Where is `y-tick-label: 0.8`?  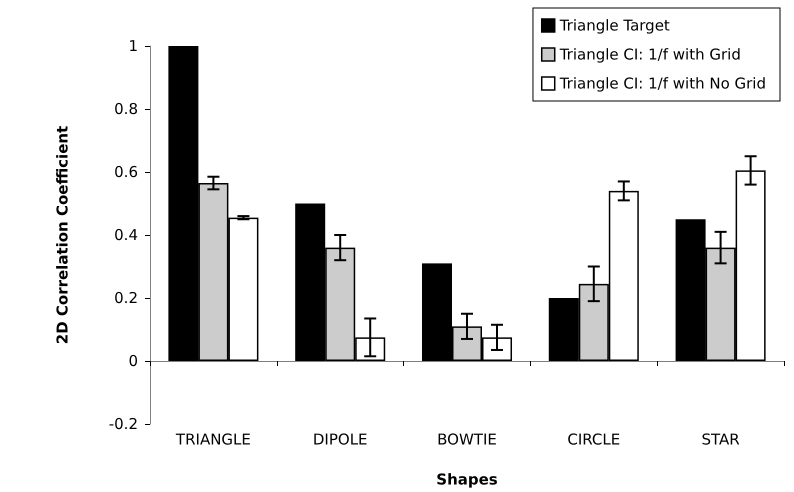 y-tick-label: 0.8 is located at coordinates (126, 109).